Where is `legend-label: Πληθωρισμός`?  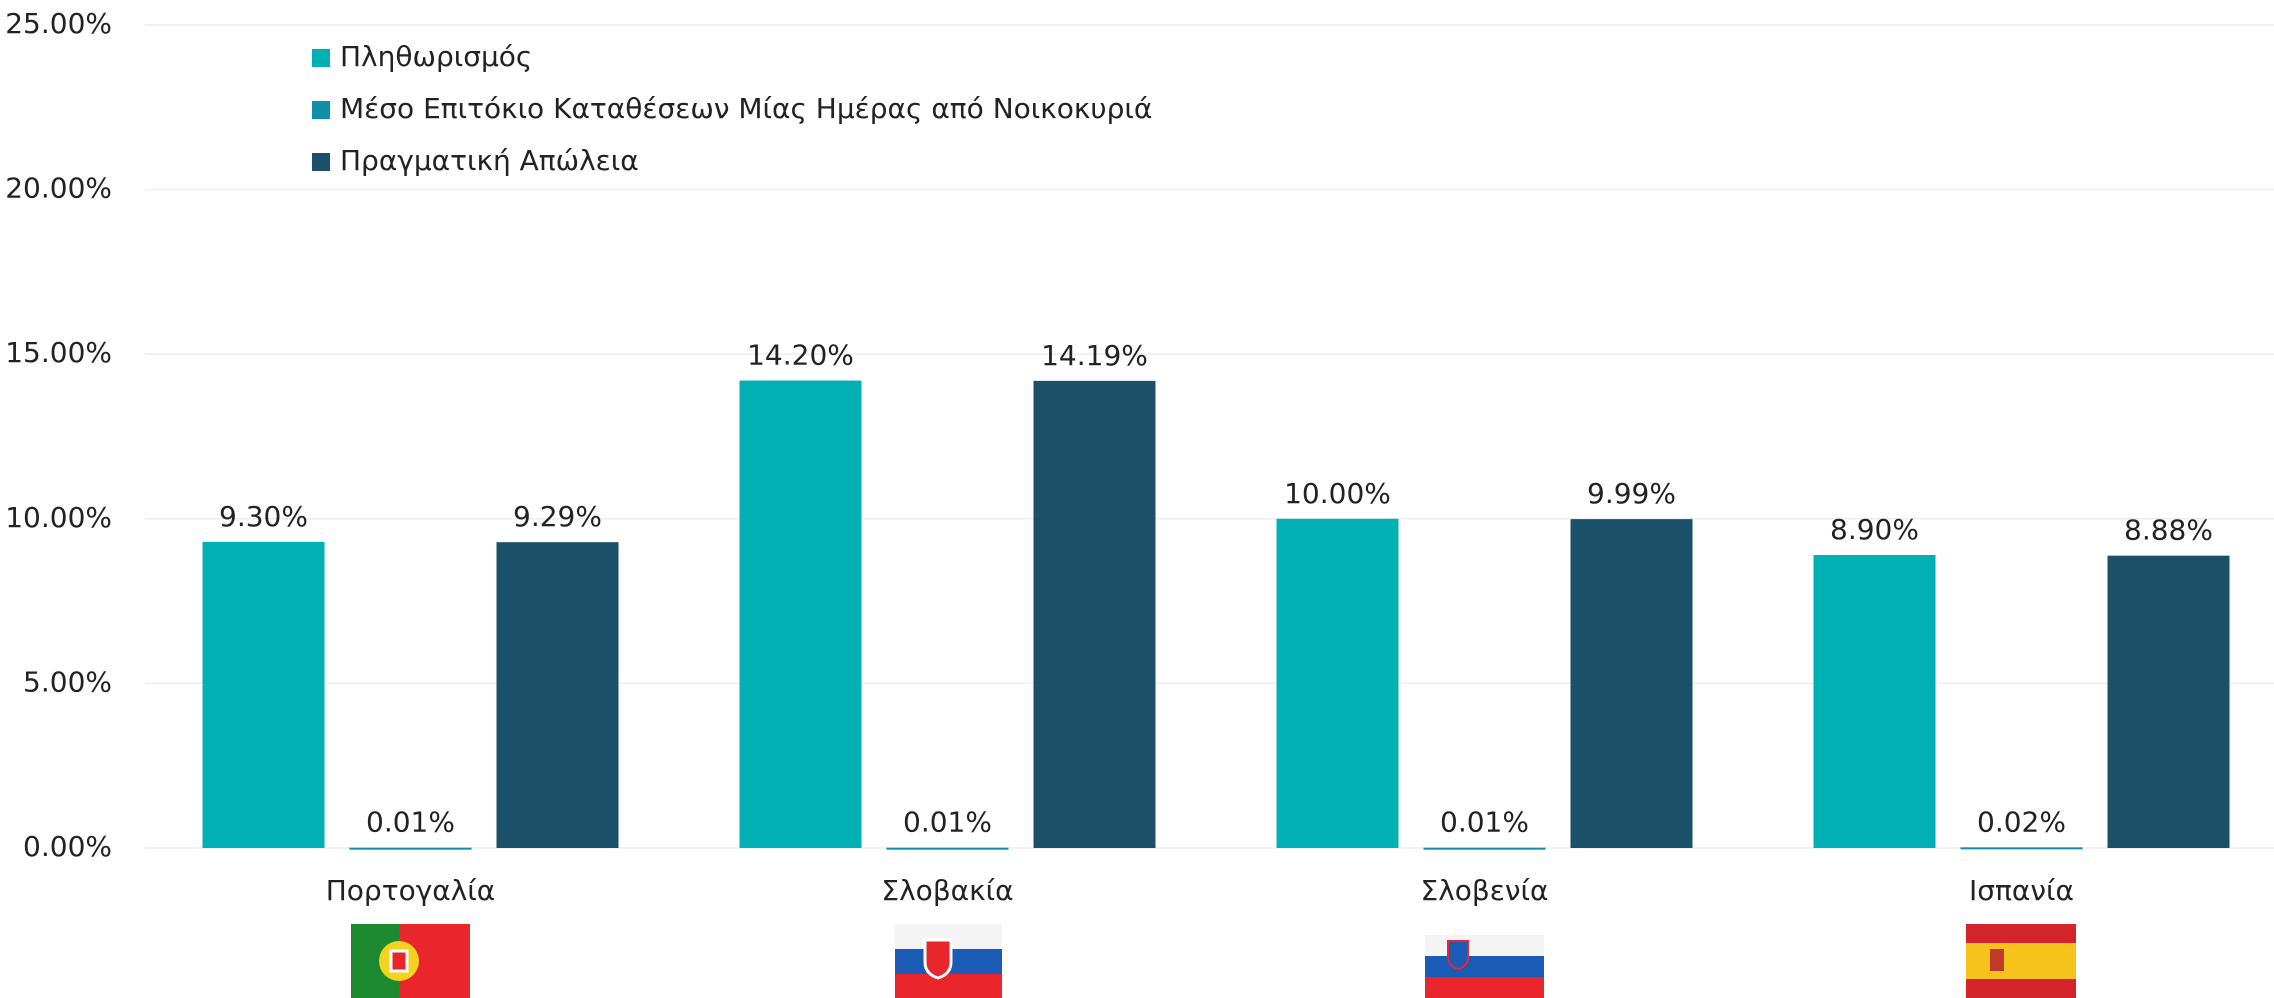 legend-label: Πληθωρισμός is located at coordinates (436, 56).